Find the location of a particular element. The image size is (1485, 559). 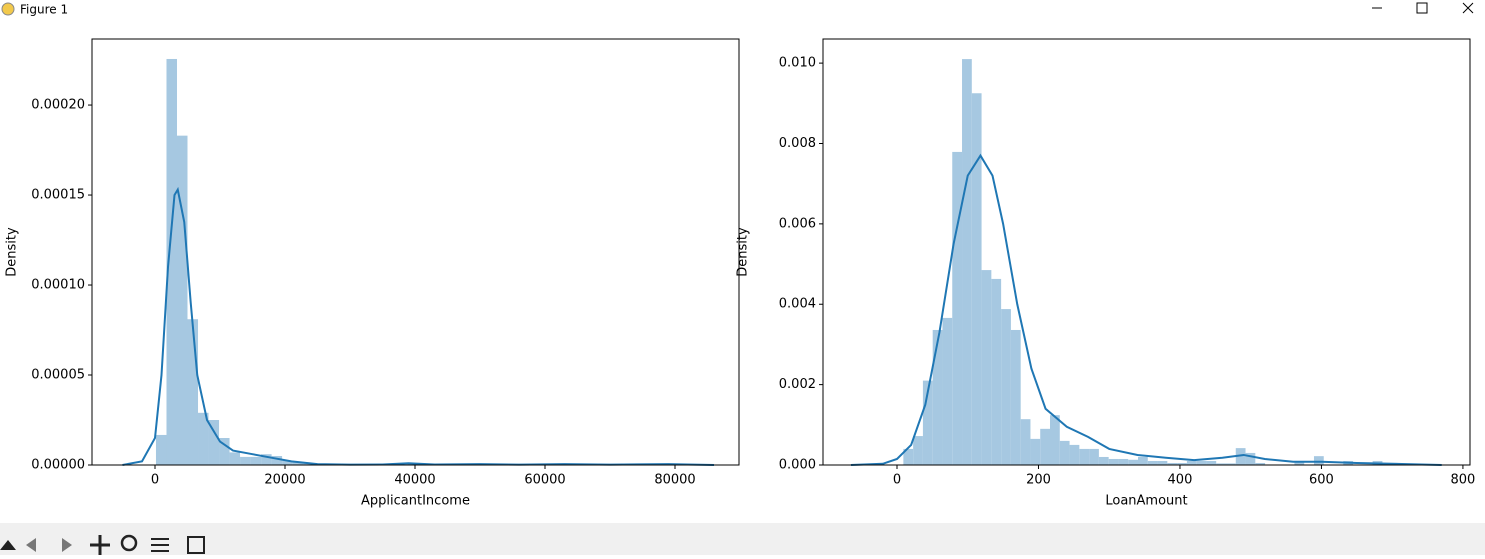

y-tick-label: 0.000 is located at coordinates (797, 465).